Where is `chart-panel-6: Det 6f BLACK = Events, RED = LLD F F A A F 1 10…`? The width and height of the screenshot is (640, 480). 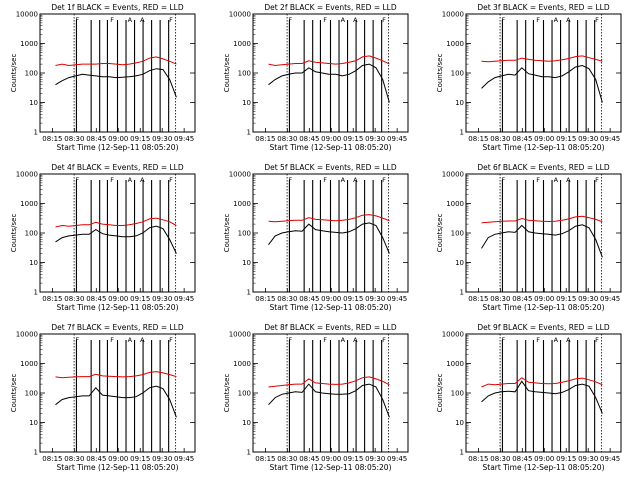
chart-panel-6: Det 6f BLACK = Events, RED = LLD F F A A F 1 10… is located at coordinates (529, 237).